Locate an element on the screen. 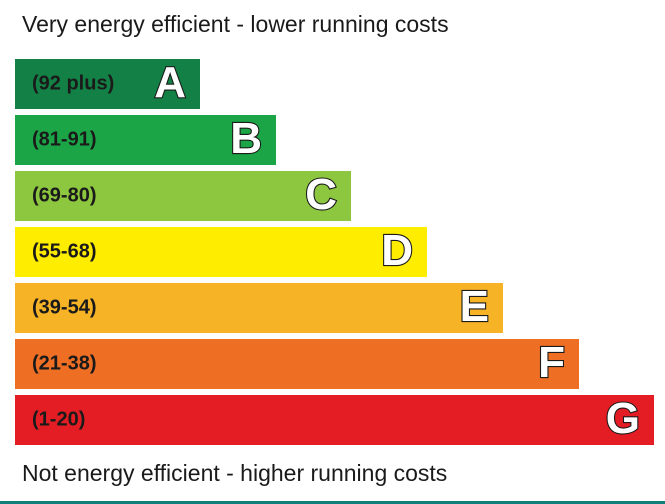 This screenshot has height=504, width=665. band-f-range: (21-38) is located at coordinates (64, 363).